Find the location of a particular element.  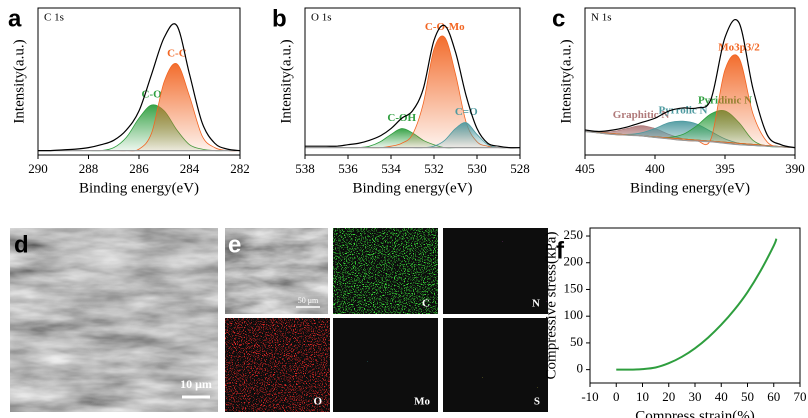

map-label: C is located at coordinates (426, 304).